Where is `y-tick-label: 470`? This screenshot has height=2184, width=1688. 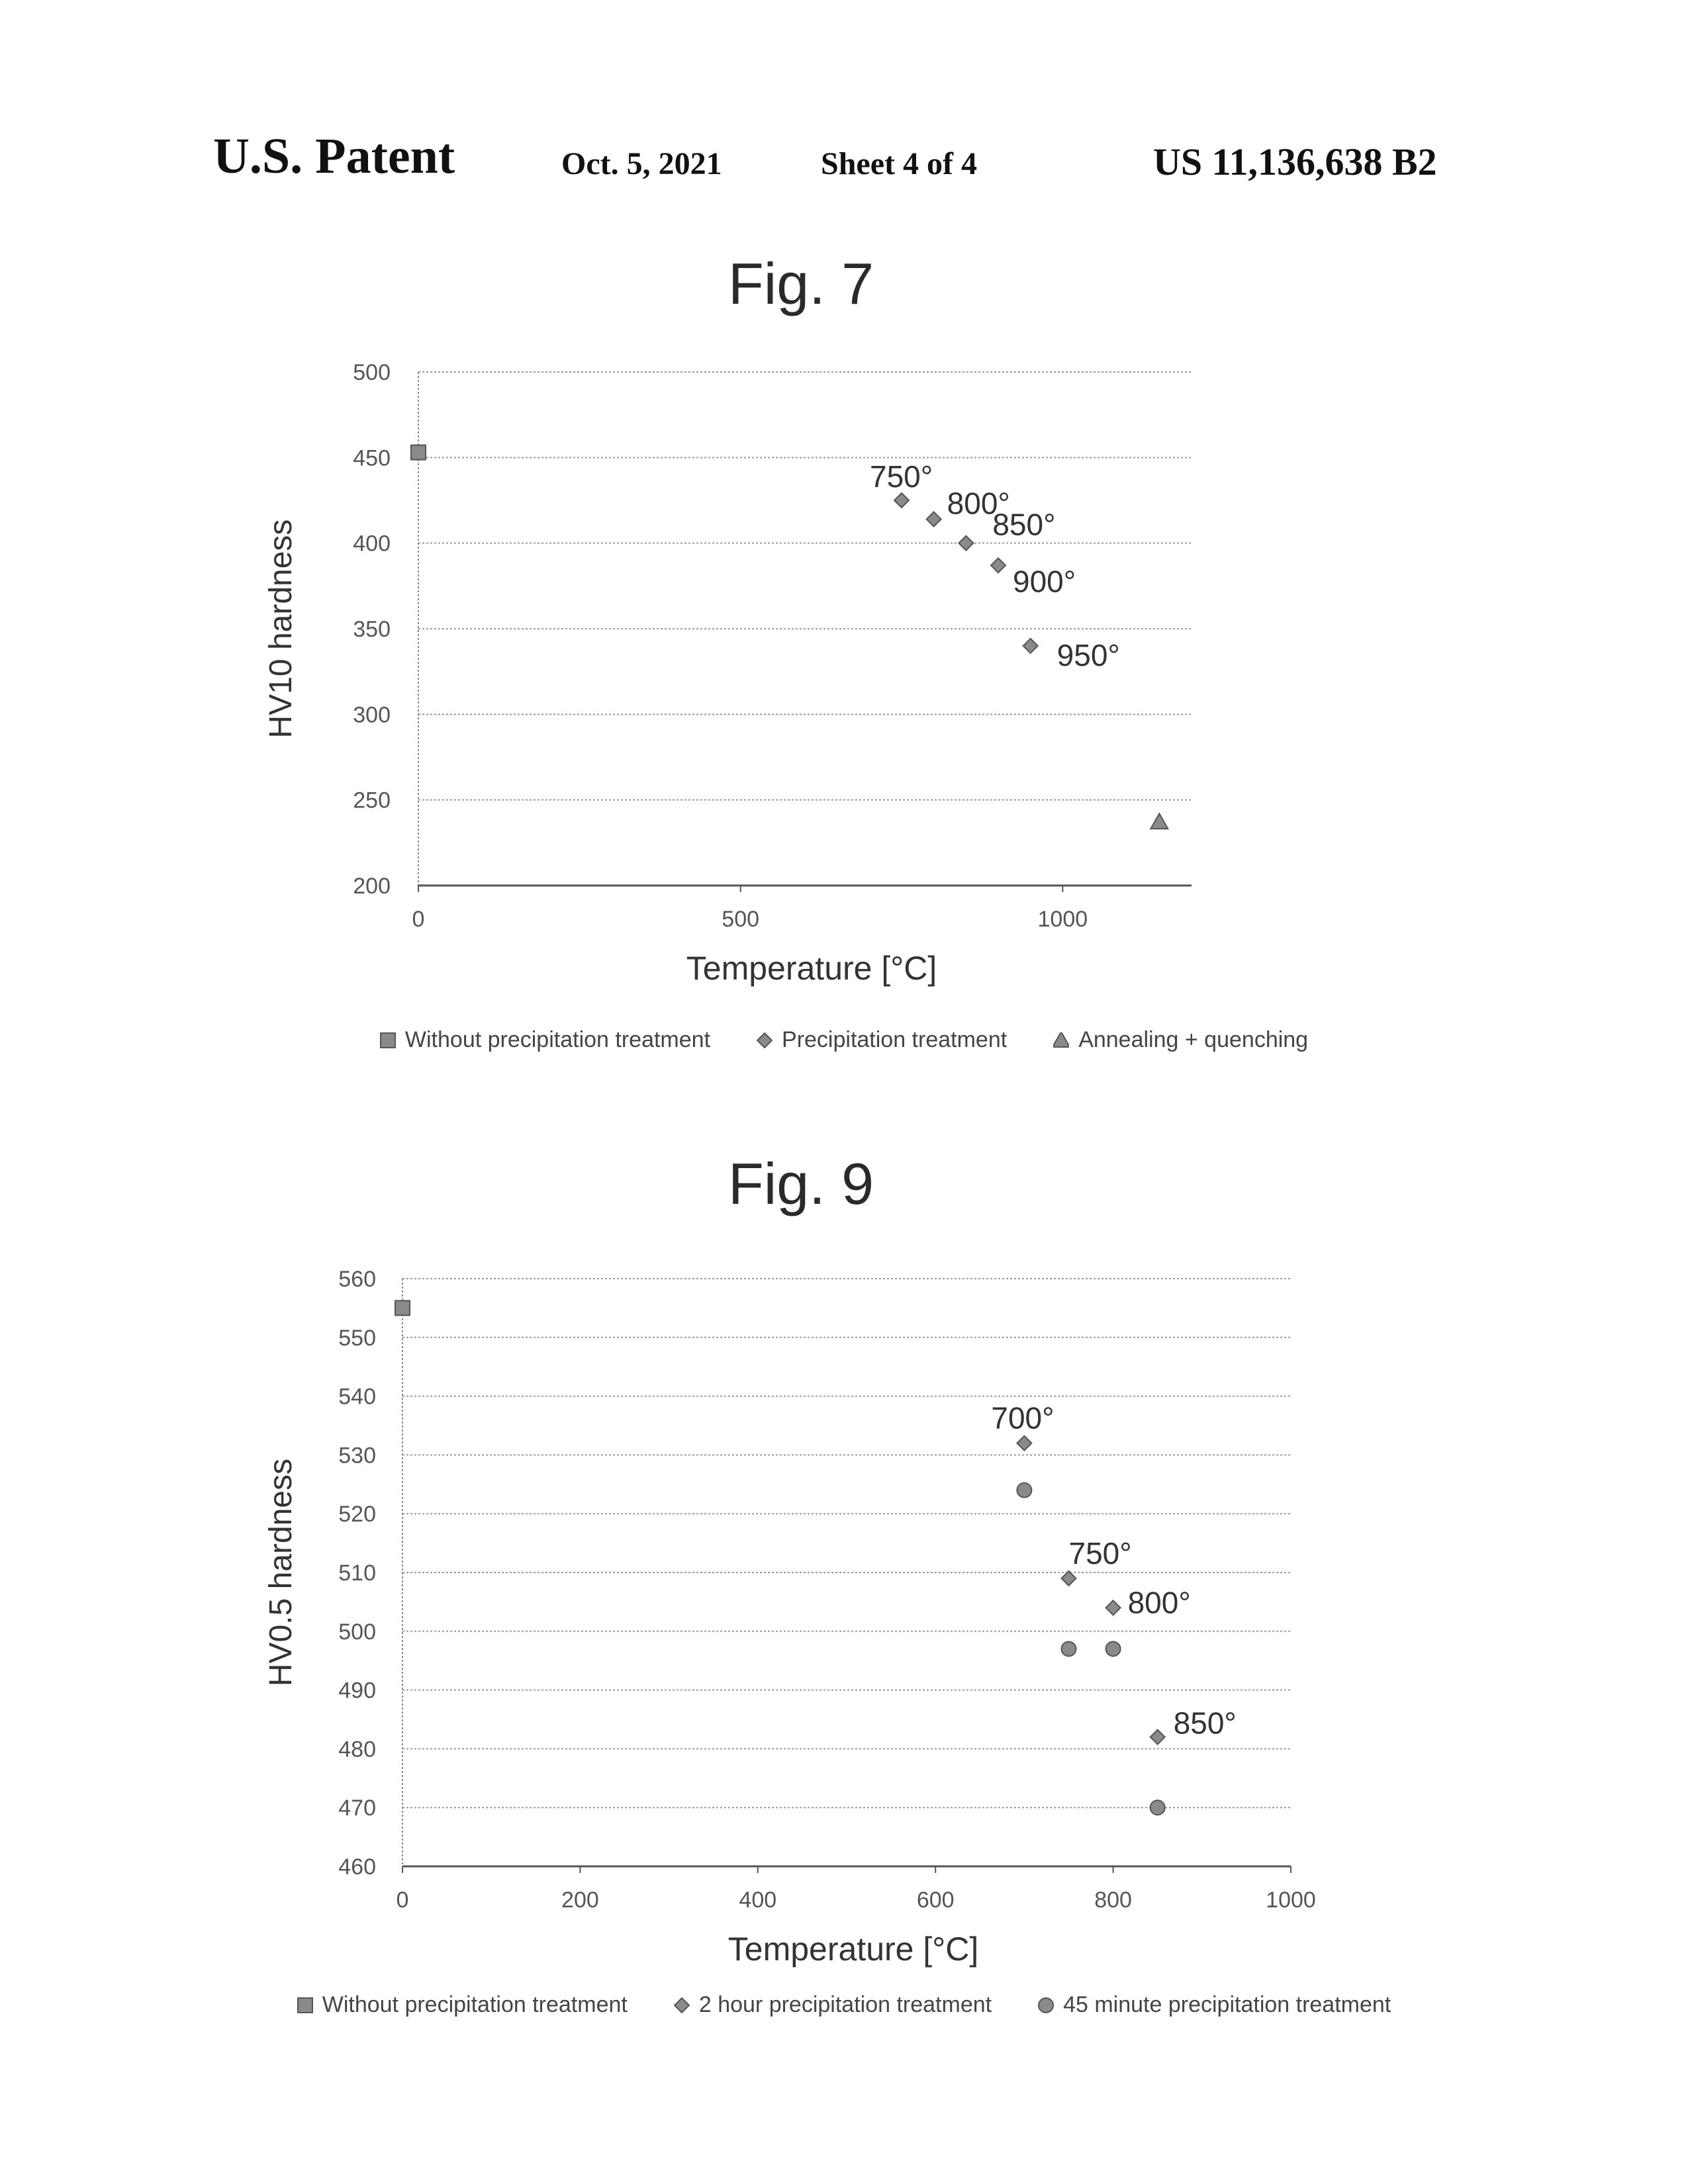 y-tick-label: 470 is located at coordinates (357, 1809).